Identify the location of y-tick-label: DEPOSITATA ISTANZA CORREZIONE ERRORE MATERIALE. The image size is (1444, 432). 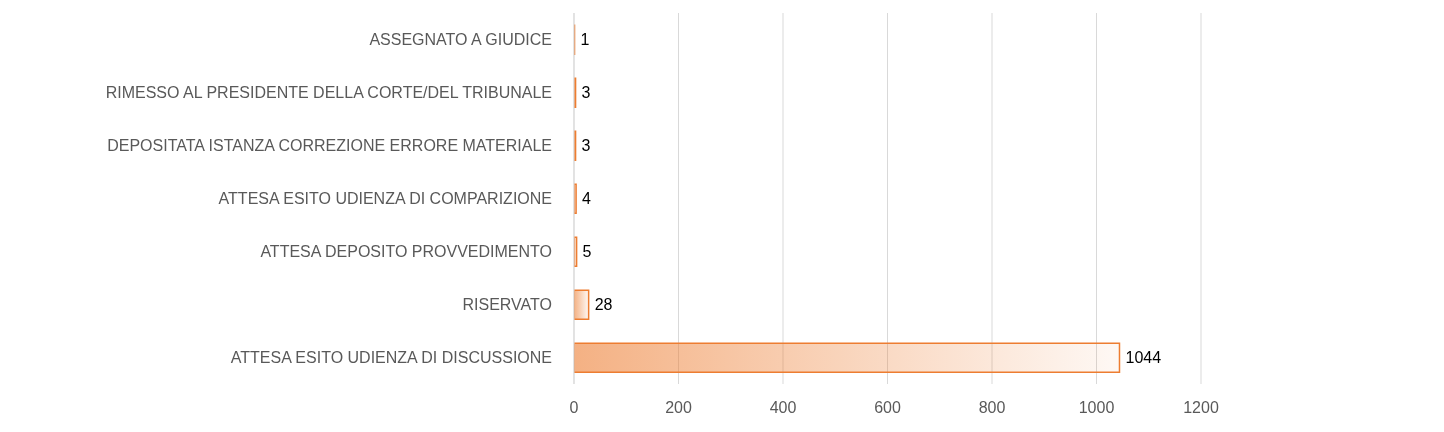
(329, 146).